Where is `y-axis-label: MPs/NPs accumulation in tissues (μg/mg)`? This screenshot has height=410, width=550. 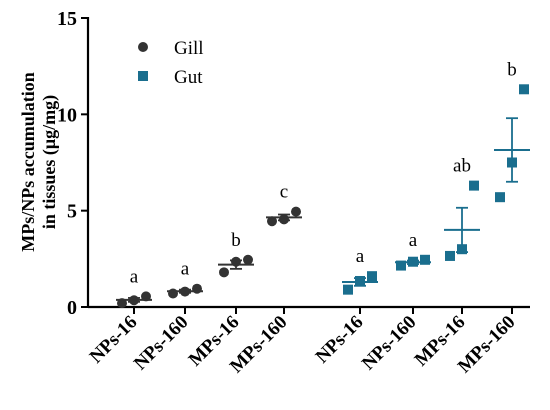
y-axis-label: MPs/NPs accumulation in tissues (μg/mg) is located at coordinates (39, 162).